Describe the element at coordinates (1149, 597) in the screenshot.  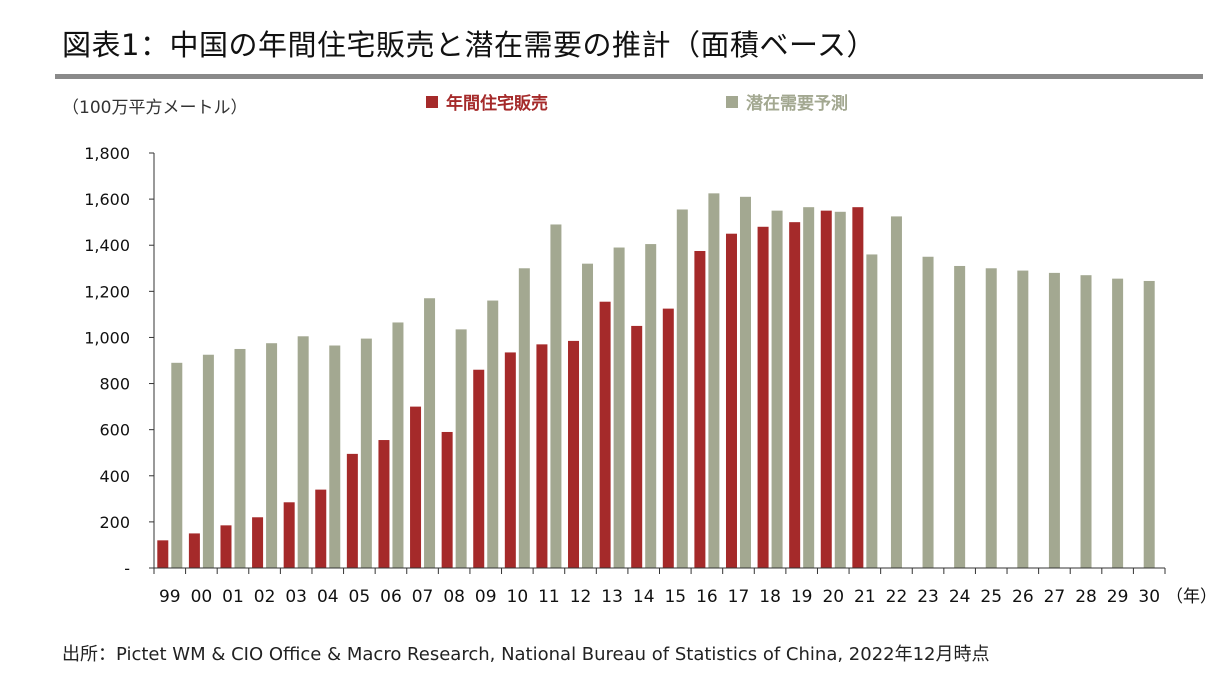
I see `x-tick-label: 30` at that location.